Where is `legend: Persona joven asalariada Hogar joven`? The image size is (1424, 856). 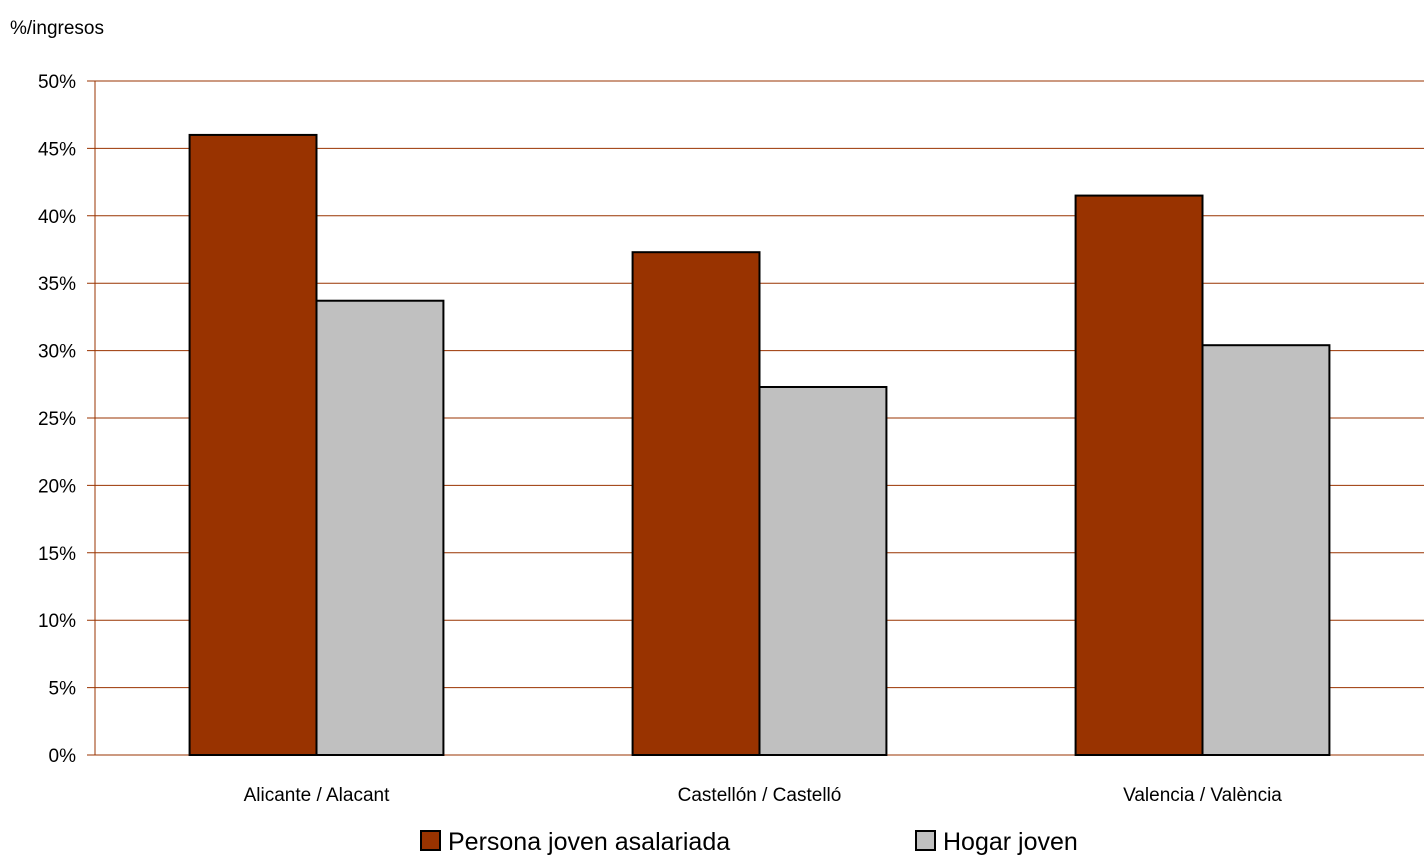 legend: Persona joven asalariada Hogar joven is located at coordinates (749, 842).